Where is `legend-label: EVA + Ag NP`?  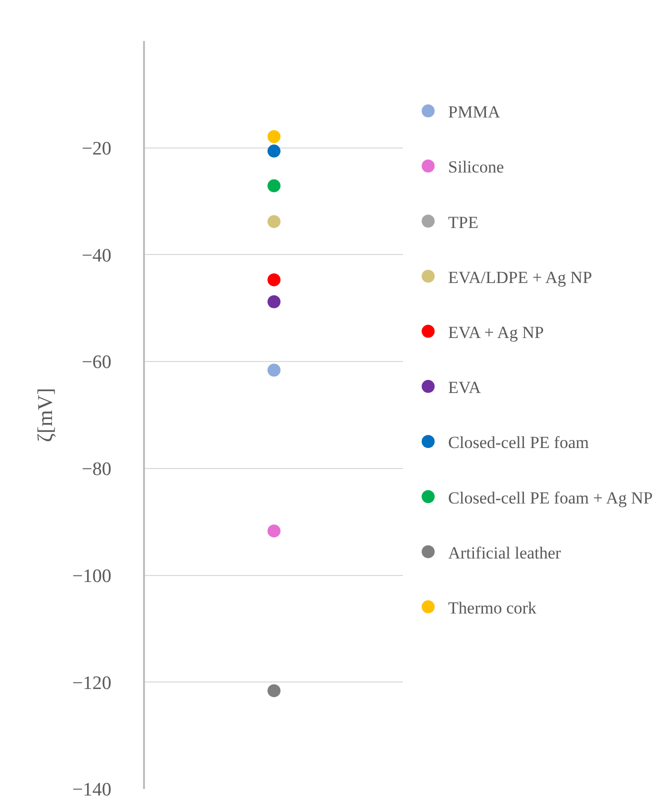
legend-label: EVA + Ag NP is located at coordinates (496, 332).